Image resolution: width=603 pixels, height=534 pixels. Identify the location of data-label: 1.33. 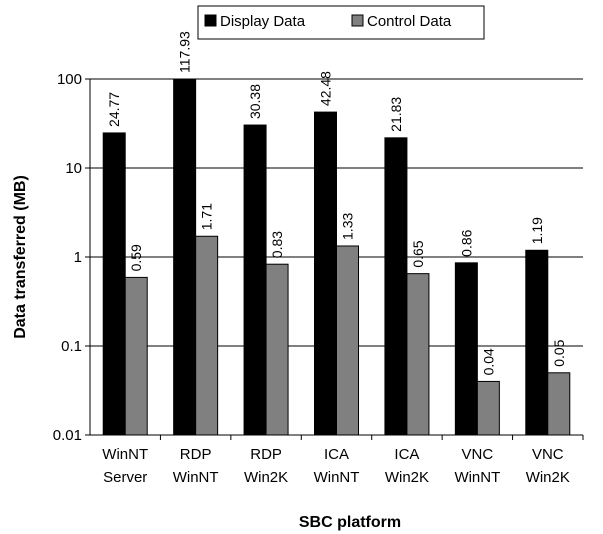
(348, 226).